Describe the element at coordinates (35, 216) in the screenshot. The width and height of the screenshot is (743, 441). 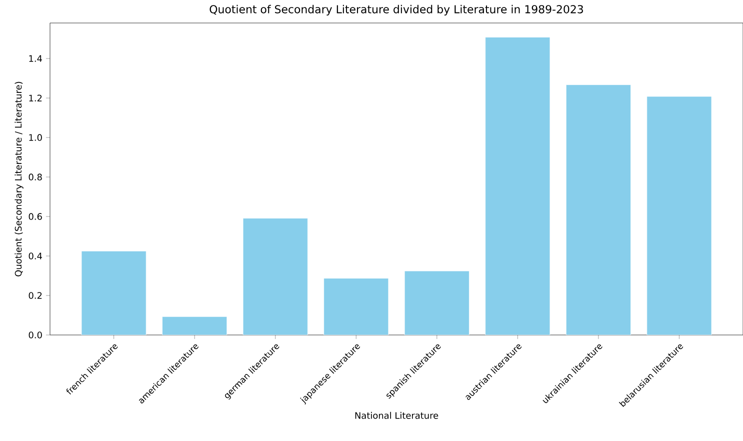
I see `y-tick-label: 0.6` at that location.